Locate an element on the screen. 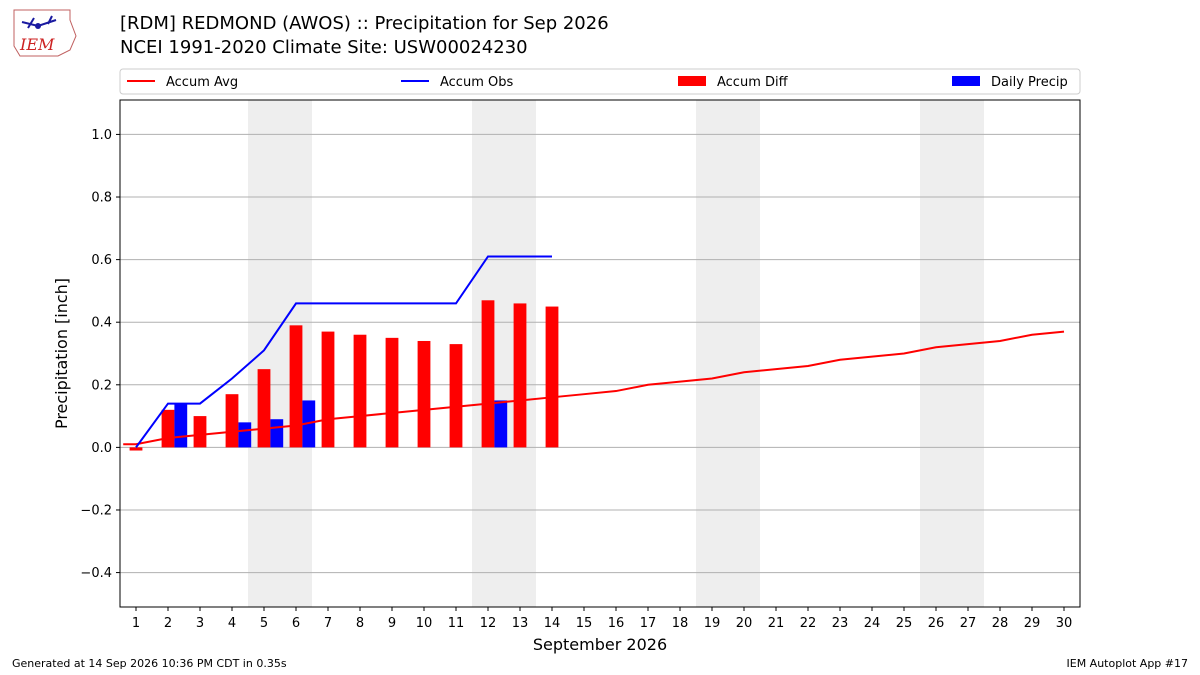  x-tick-label: 15 is located at coordinates (584, 623).